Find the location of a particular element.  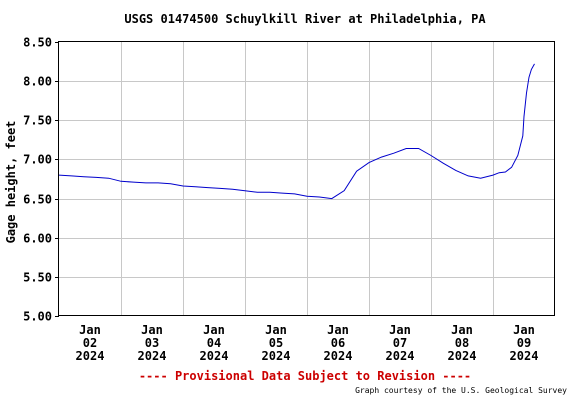

x-tick-label: Jan 04 2024 is located at coordinates (214, 343).